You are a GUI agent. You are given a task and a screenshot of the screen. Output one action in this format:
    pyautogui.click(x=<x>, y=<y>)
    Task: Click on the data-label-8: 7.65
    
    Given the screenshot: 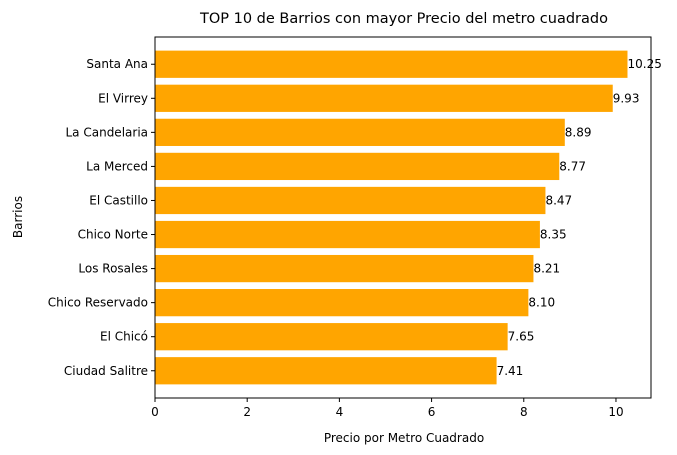 What is the action you would take?
    pyautogui.click(x=521, y=337)
    